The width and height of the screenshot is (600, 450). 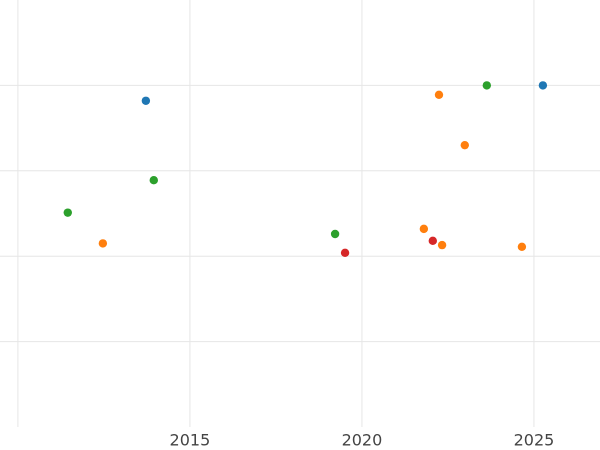 What do you see at coordinates (190, 440) in the screenshot?
I see `x-tick-label: 2015` at bounding box center [190, 440].